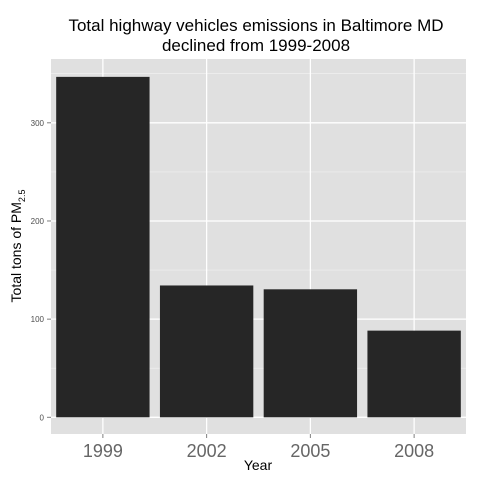  What do you see at coordinates (258, 465) in the screenshot?
I see `x-axis-label: Year` at bounding box center [258, 465].